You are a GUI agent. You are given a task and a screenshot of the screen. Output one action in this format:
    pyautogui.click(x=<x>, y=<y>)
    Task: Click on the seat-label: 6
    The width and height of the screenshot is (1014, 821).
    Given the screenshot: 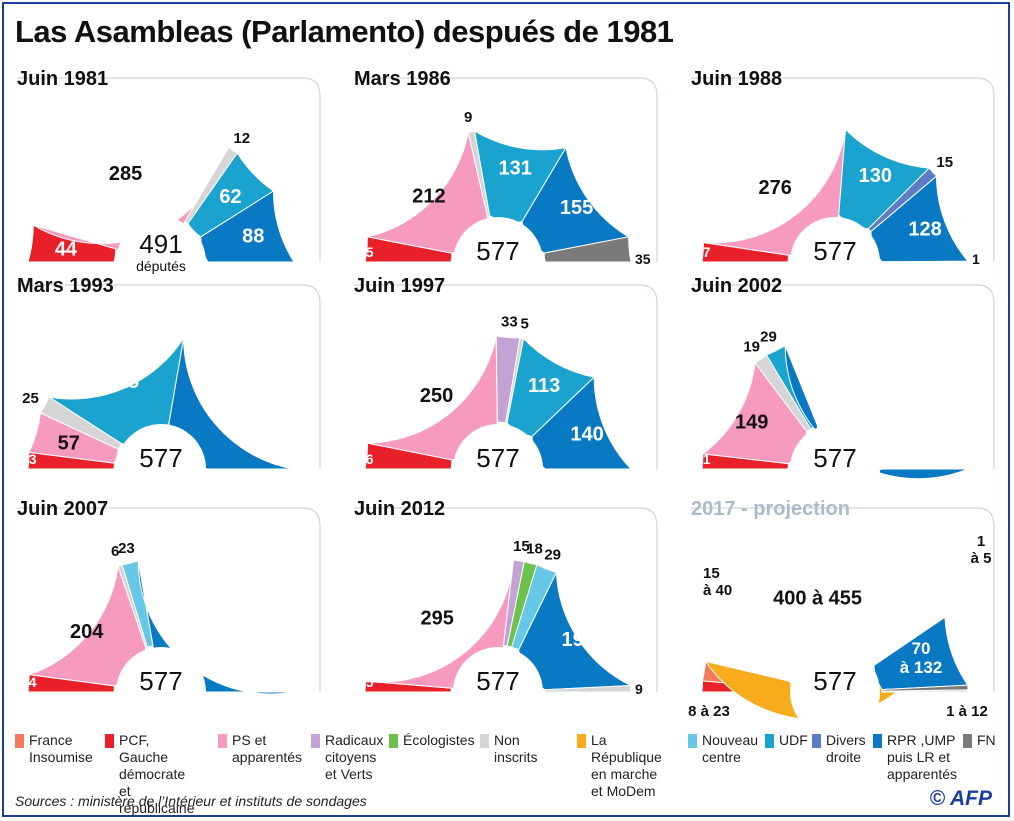 What is the action you would take?
    pyautogui.click(x=115, y=551)
    